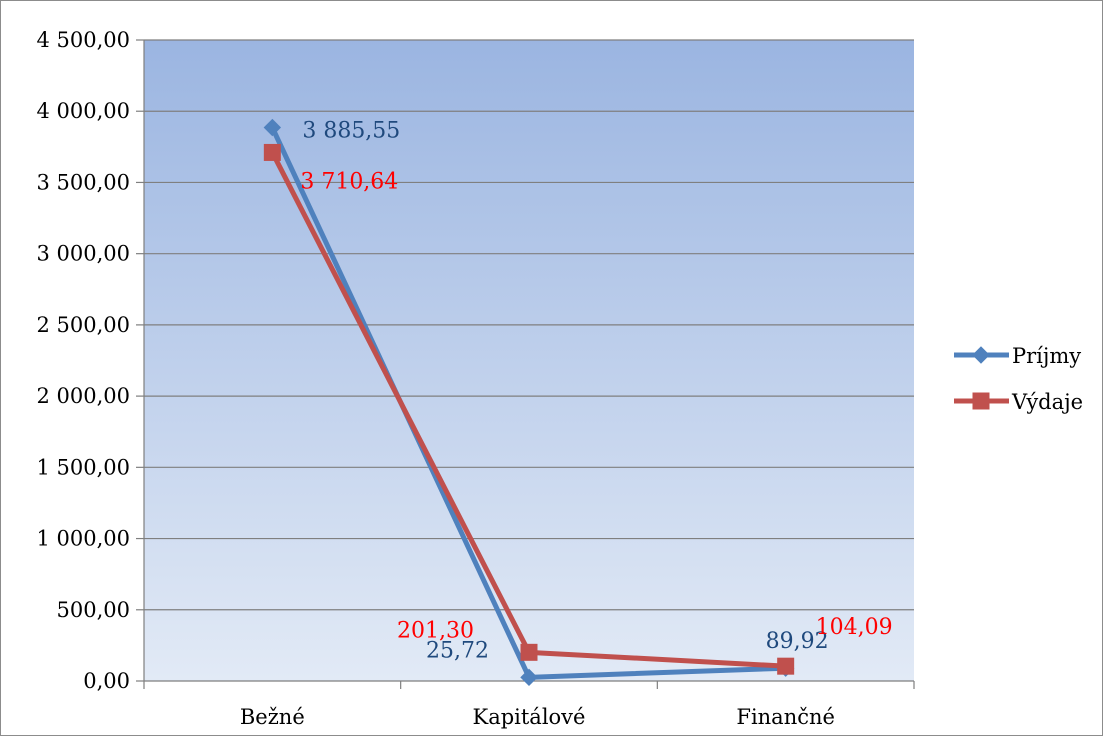 The height and width of the screenshot is (737, 1103). Describe the element at coordinates (83, 467) in the screenshot. I see `y-tick-label: 1 500,00` at that location.